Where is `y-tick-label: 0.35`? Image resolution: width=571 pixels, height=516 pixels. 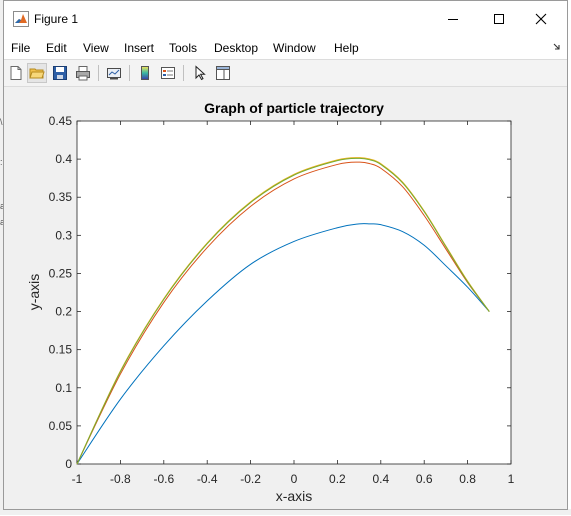
y-tick-label: 0.35 is located at coordinates (61, 197).